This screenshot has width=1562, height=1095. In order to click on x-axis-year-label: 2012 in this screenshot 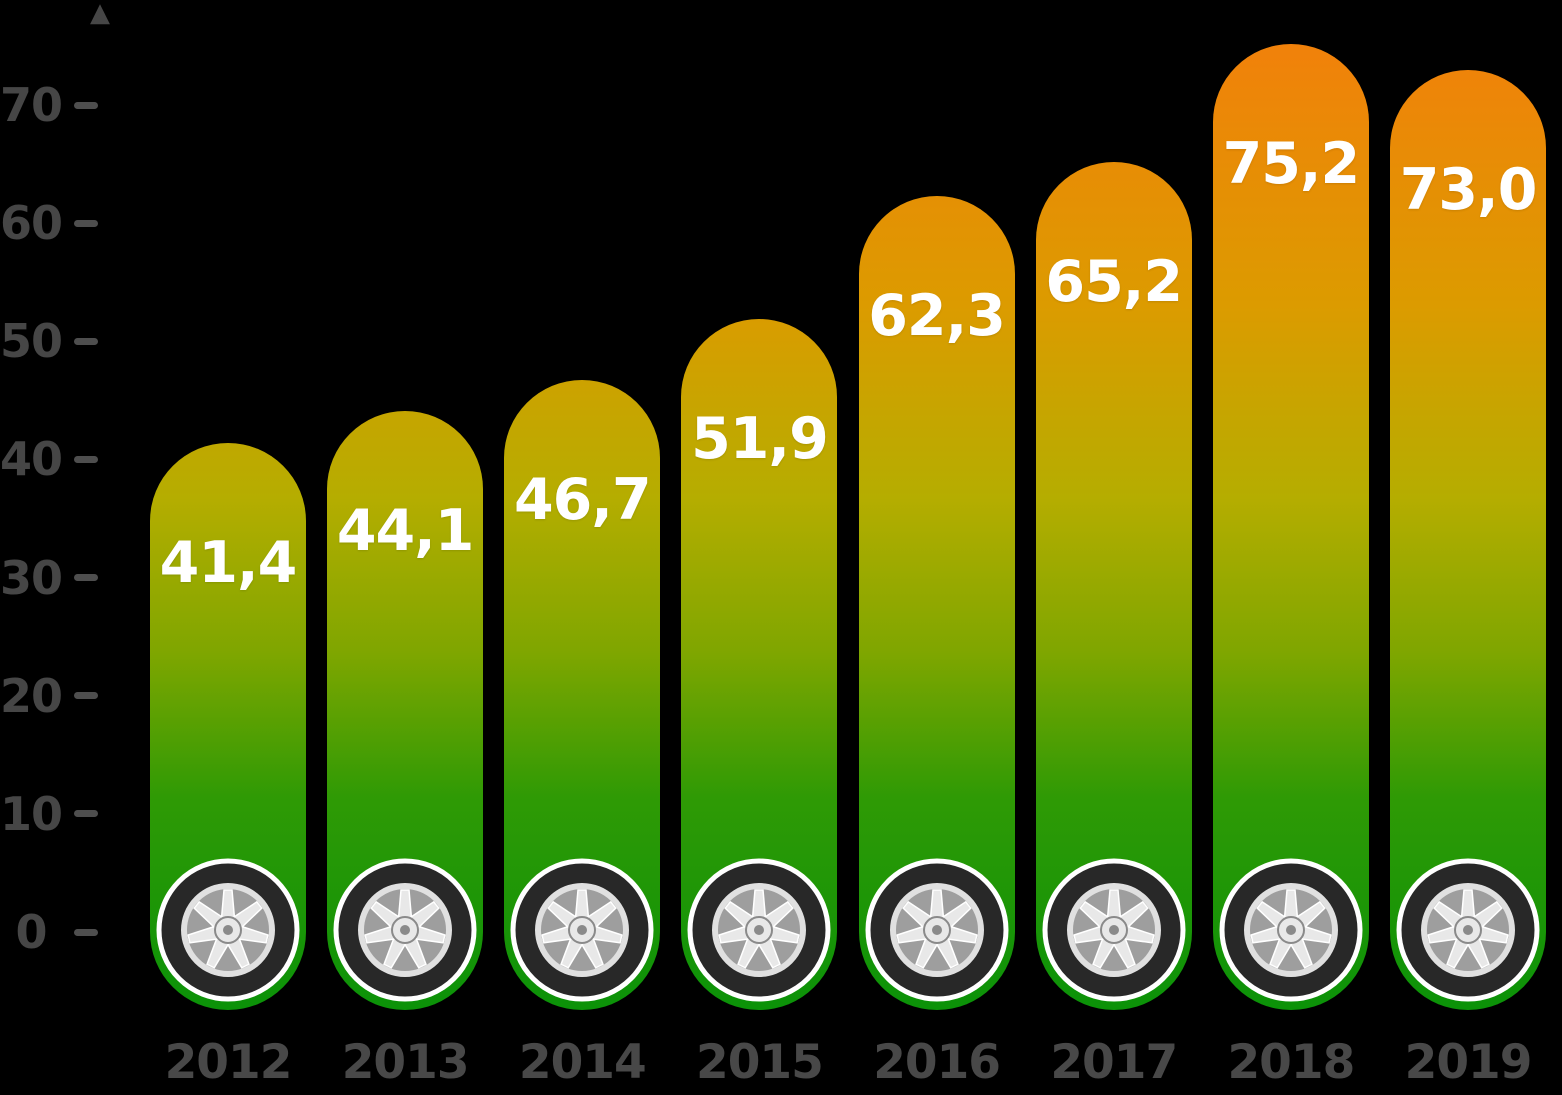, I will do `click(228, 1062)`.